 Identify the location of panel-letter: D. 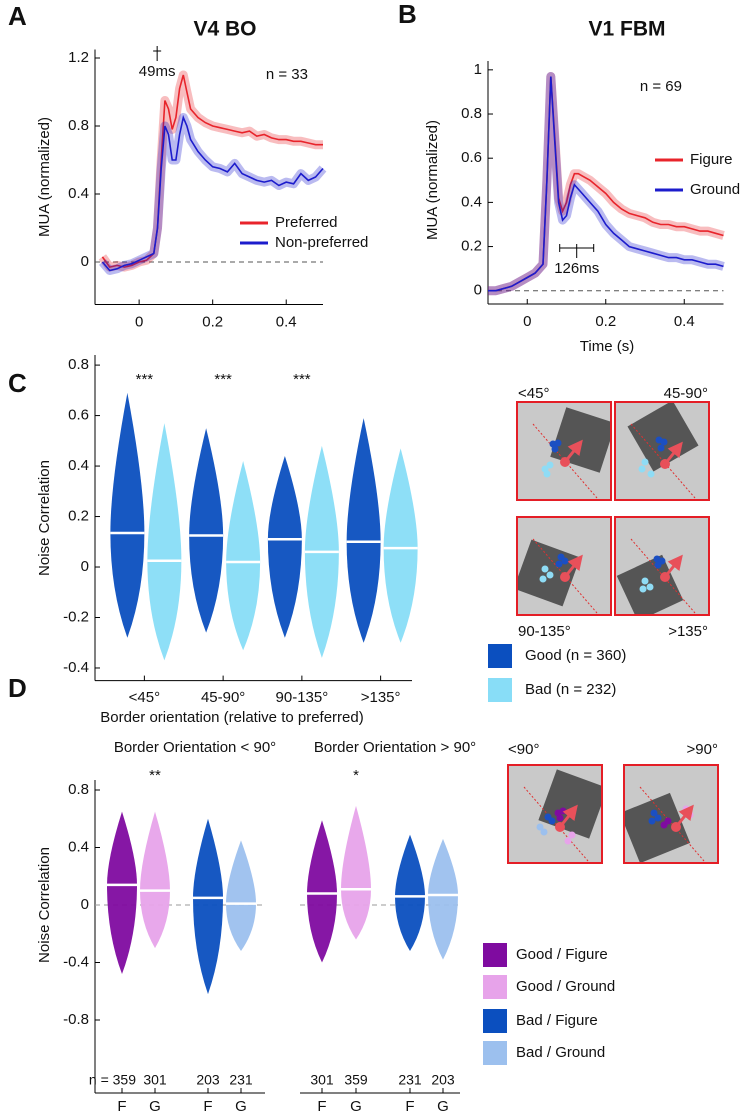
(17, 688).